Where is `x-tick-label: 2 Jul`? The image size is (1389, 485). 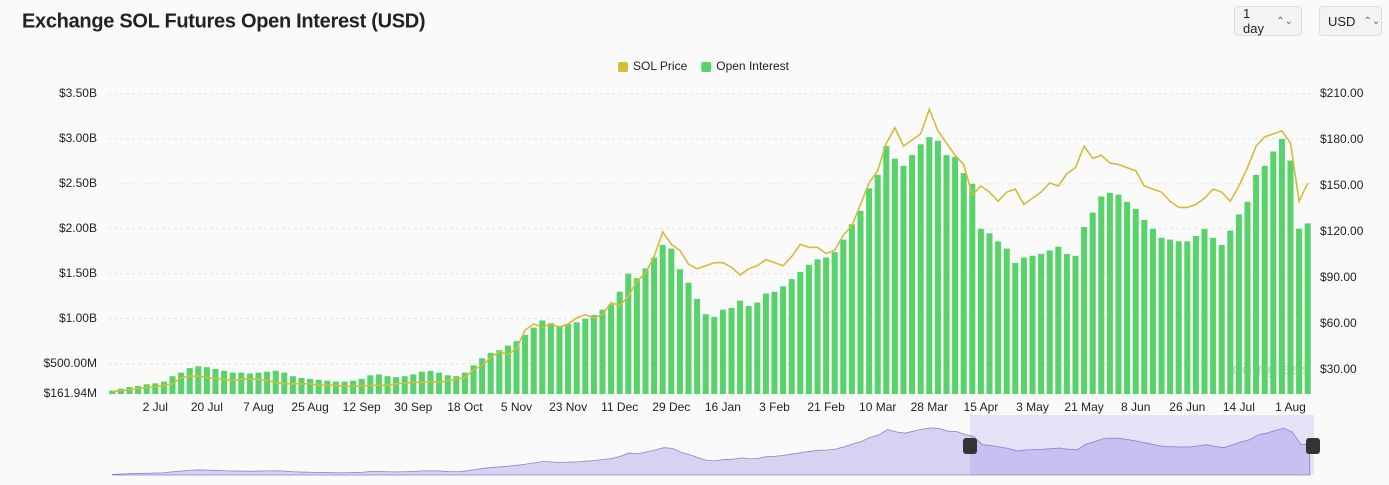 x-tick-label: 2 Jul is located at coordinates (155, 407).